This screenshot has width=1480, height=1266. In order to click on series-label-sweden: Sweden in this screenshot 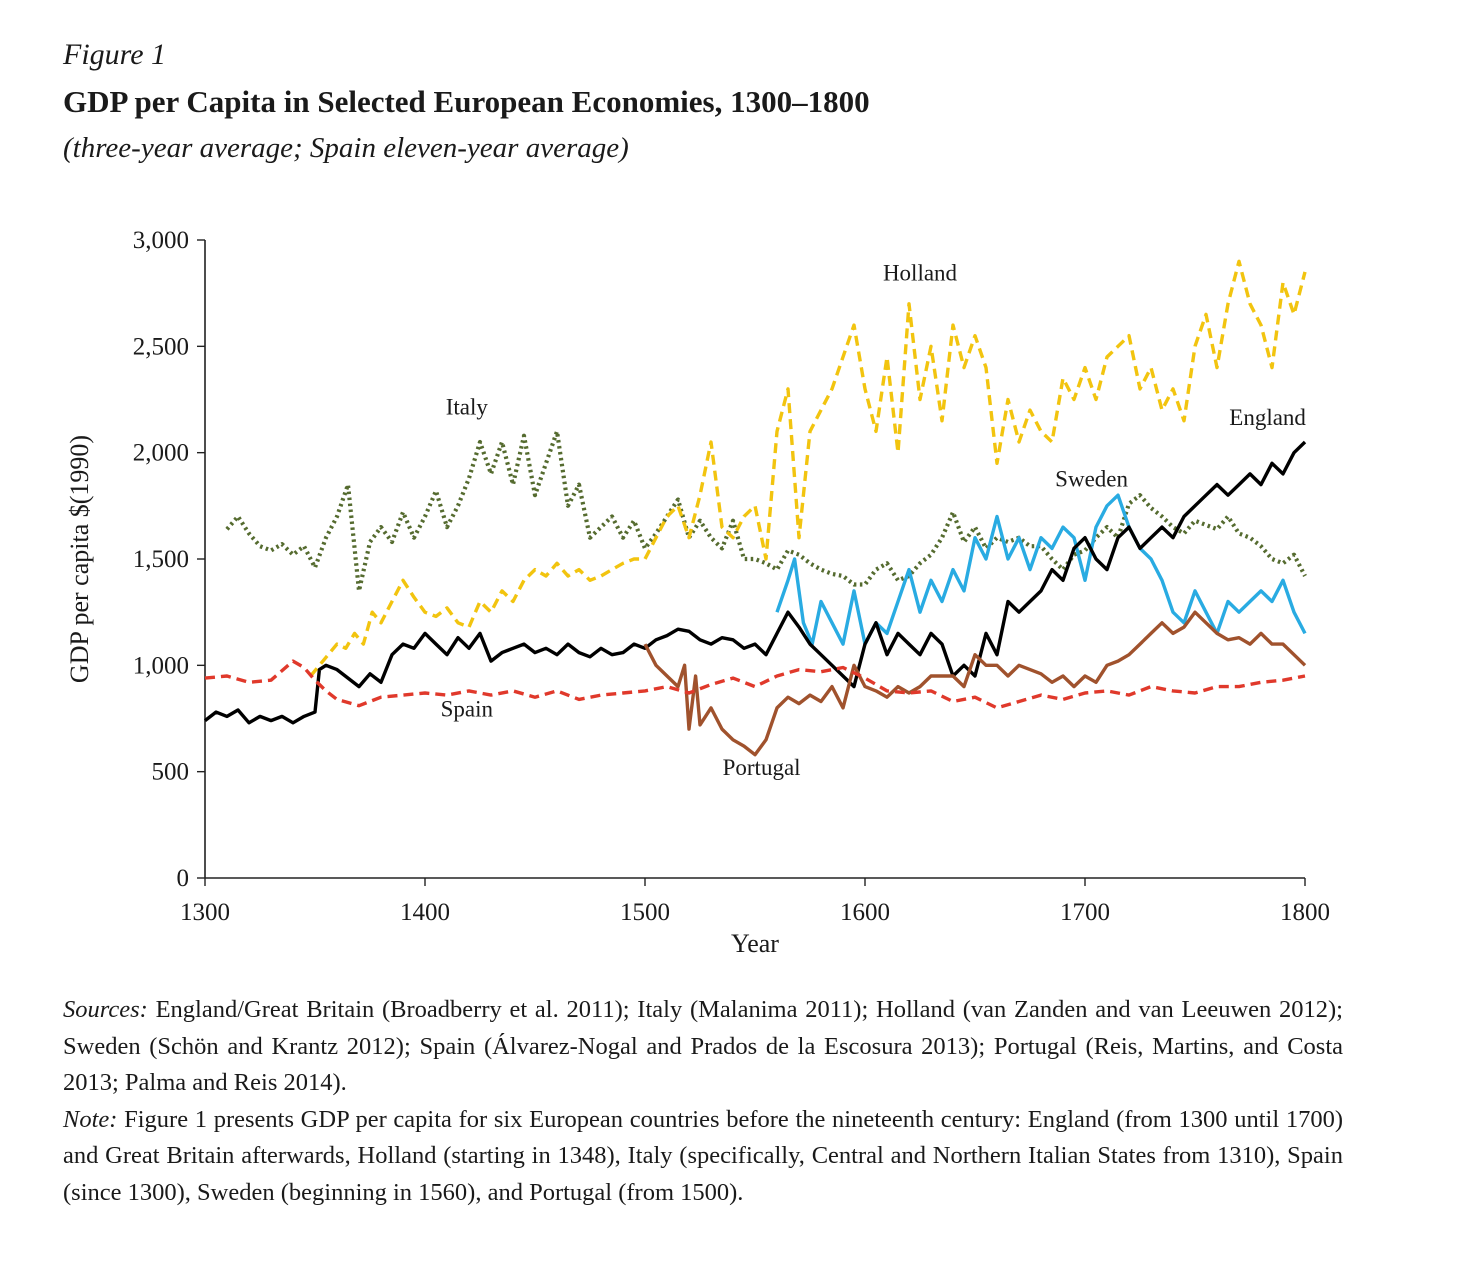, I will do `click(1091, 479)`.